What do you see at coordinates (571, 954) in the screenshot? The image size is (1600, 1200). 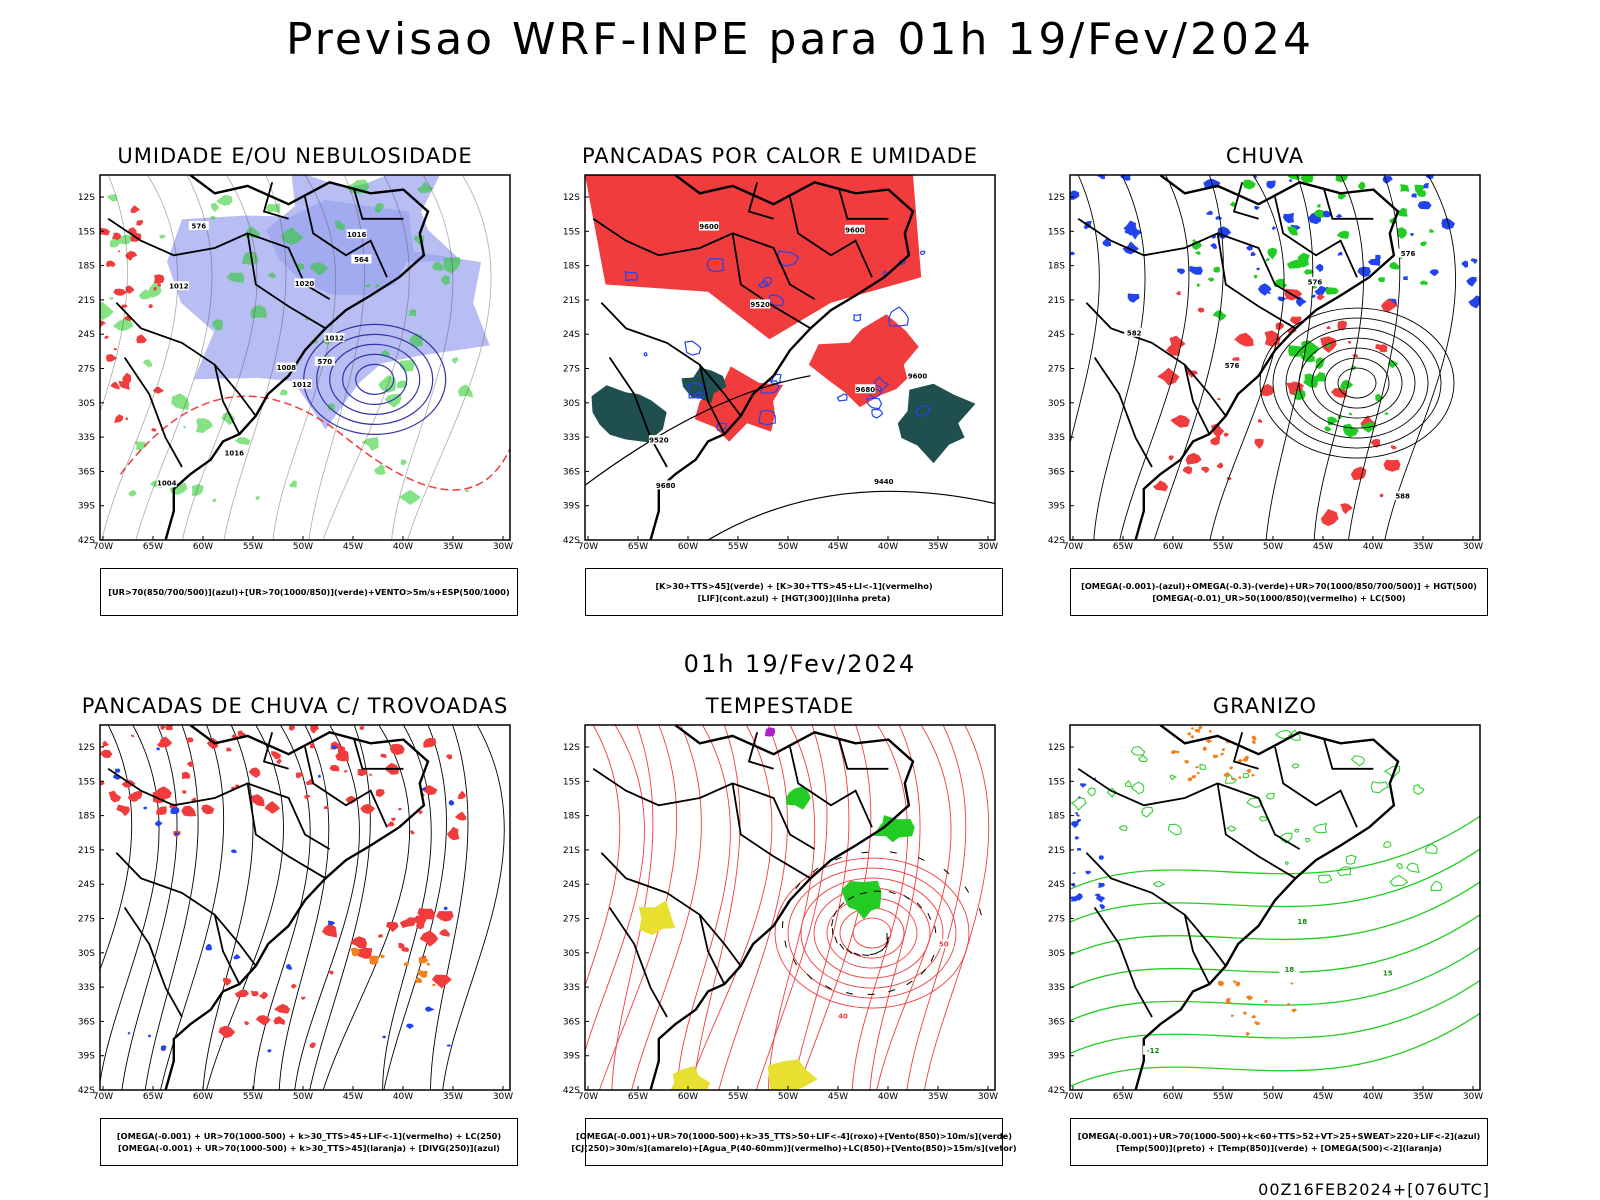 I see `lat-tick-label: 30S` at bounding box center [571, 954].